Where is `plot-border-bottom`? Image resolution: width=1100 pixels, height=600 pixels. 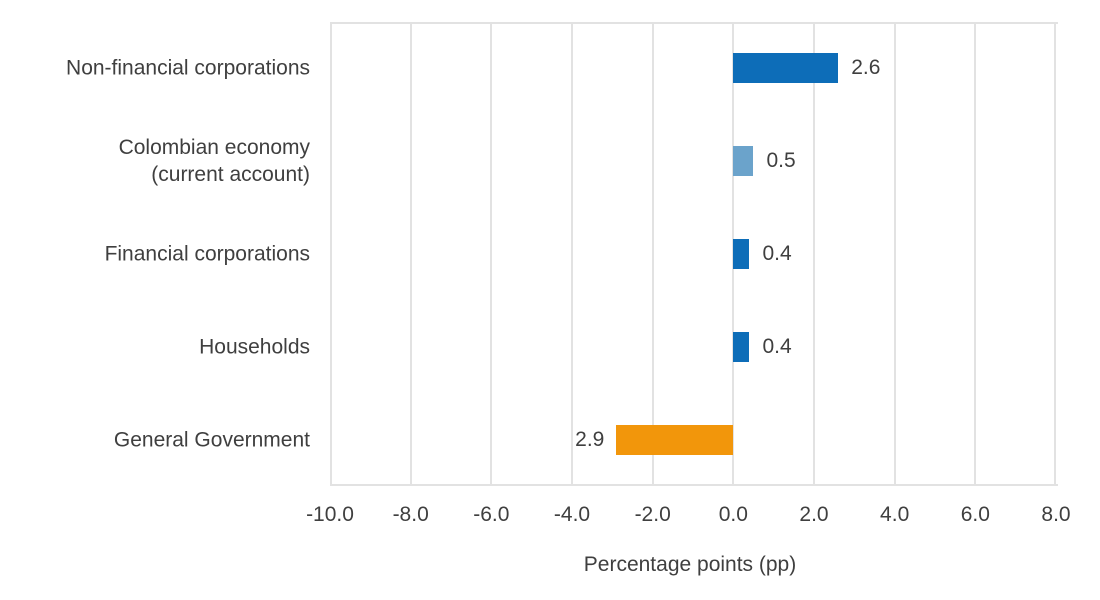
plot-border-bottom is located at coordinates (694, 485).